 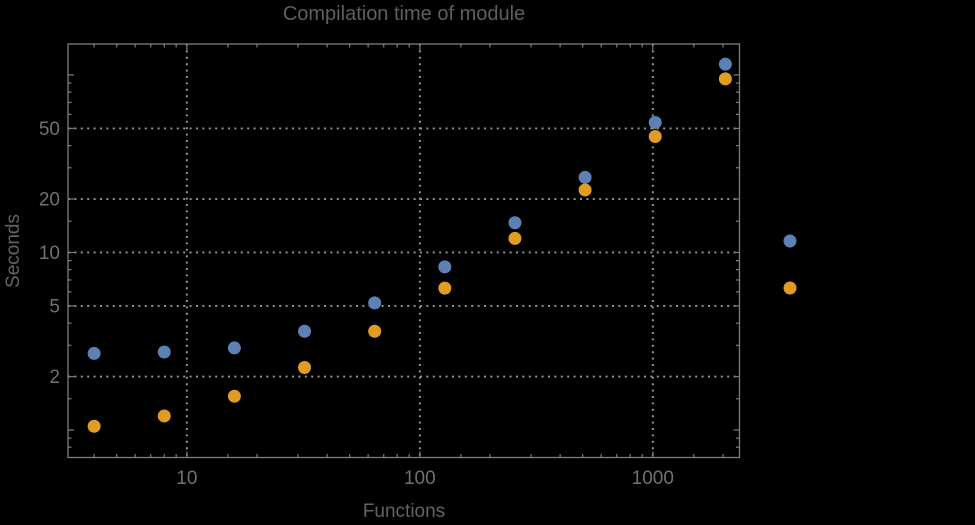 I want to click on y-tick-label: 50, so click(x=49, y=129).